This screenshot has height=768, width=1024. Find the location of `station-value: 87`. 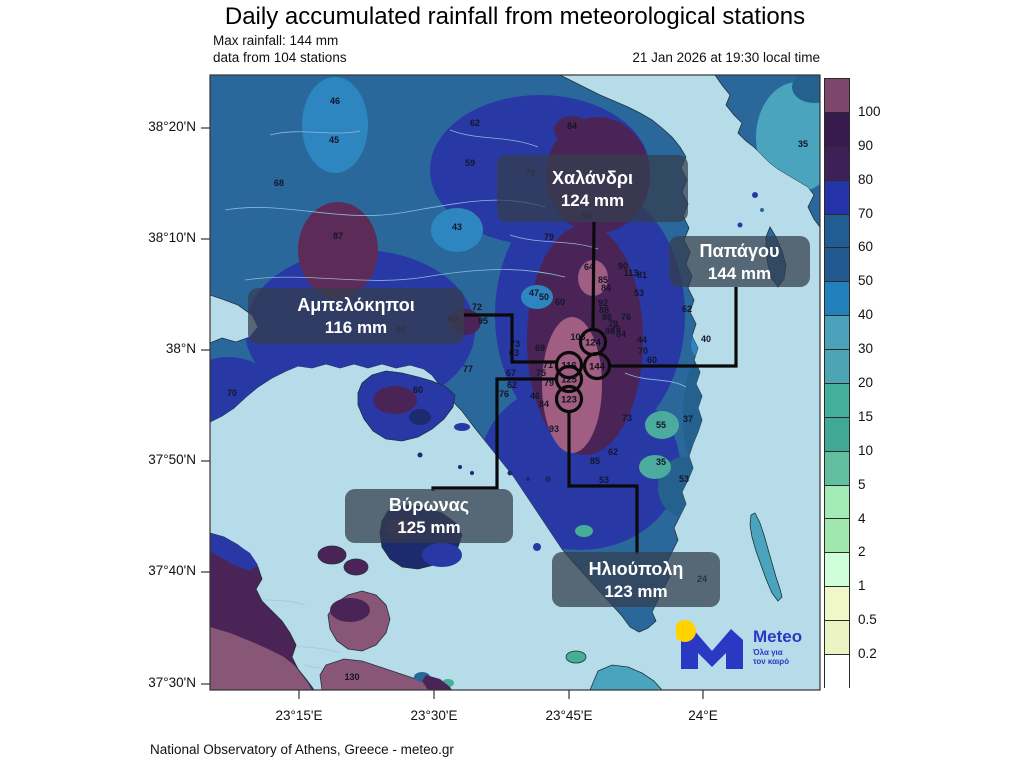

station-value: 87 is located at coordinates (338, 236).